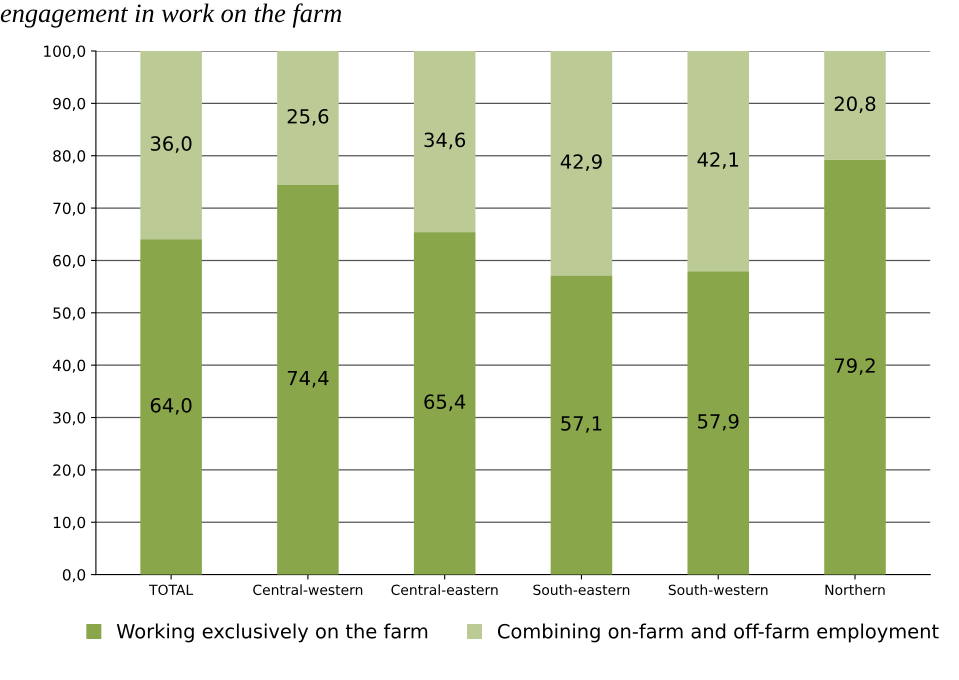  I want to click on data-label: 64,0, so click(171, 406).